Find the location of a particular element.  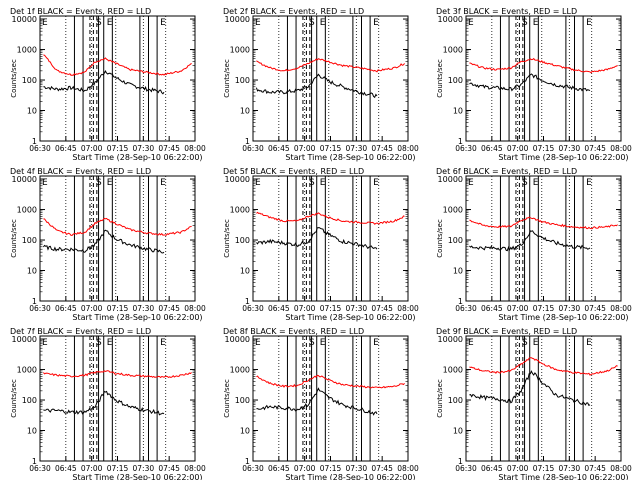

panel-title: Det 2f BLACK = Events, RED = LLD is located at coordinates (293, 11).